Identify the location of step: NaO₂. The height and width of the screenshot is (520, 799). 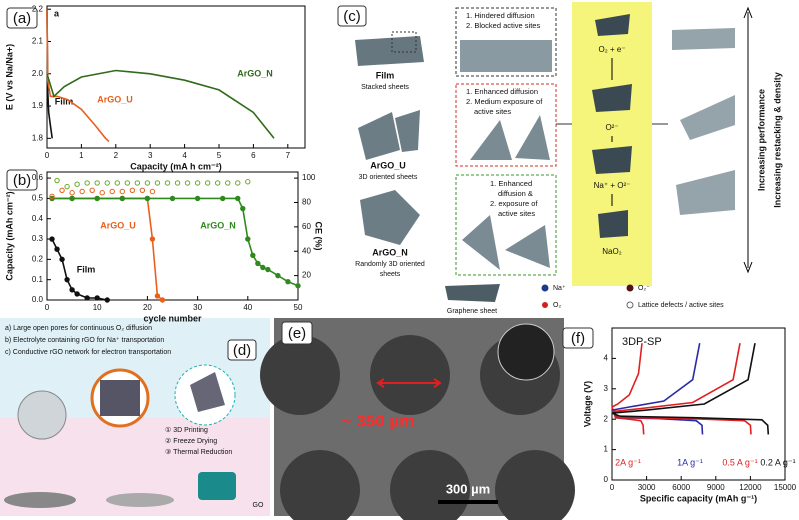
(612, 251).